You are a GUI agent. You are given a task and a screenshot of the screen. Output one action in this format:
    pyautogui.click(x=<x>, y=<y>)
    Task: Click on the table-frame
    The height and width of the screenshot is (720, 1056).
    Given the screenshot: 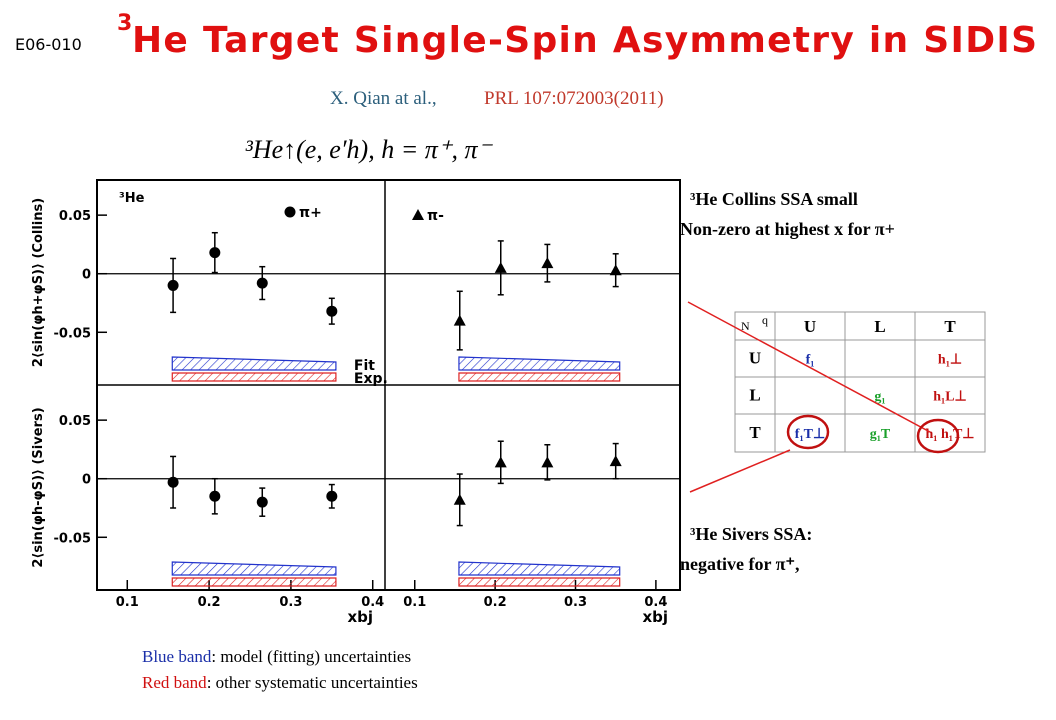 What is the action you would take?
    pyautogui.click(x=860, y=382)
    